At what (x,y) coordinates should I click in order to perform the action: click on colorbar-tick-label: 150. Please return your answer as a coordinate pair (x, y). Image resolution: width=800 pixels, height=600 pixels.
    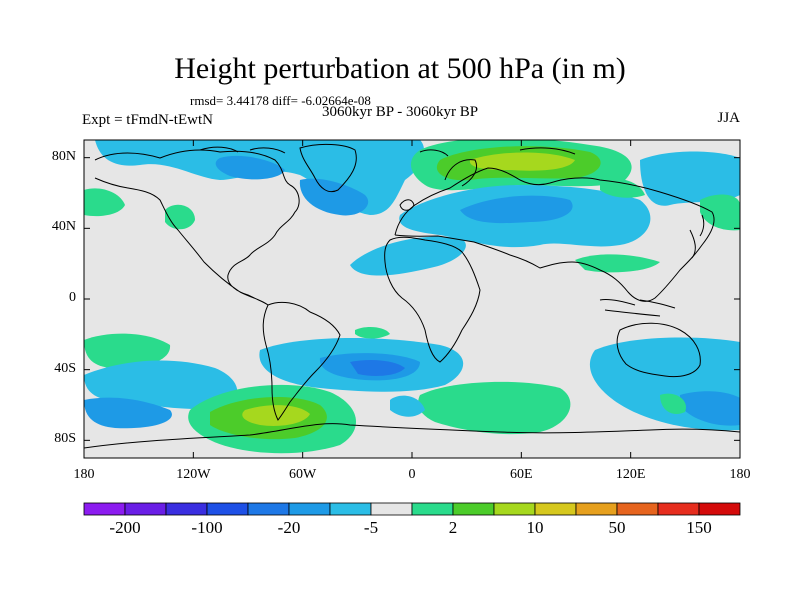
    Looking at the image, I should click on (699, 527).